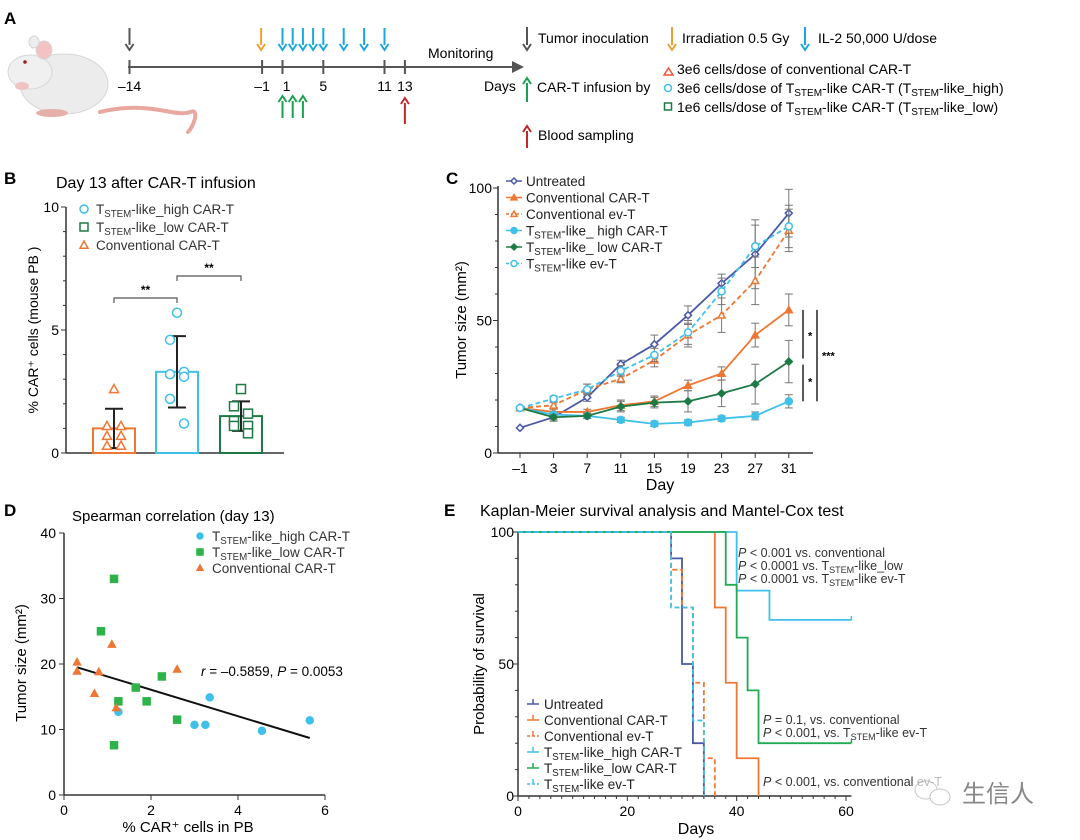 The height and width of the screenshot is (840, 1080). I want to click on significance-markers: *****, so click(819, 355).